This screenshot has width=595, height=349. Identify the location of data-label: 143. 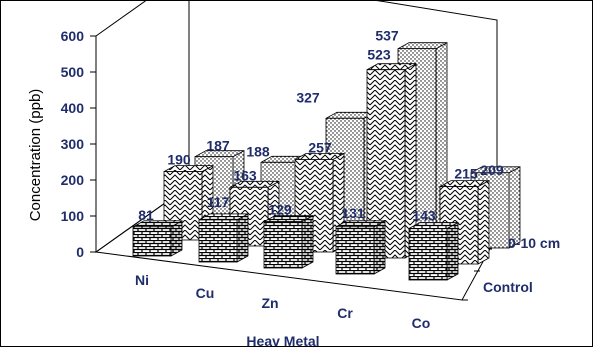
(424, 216).